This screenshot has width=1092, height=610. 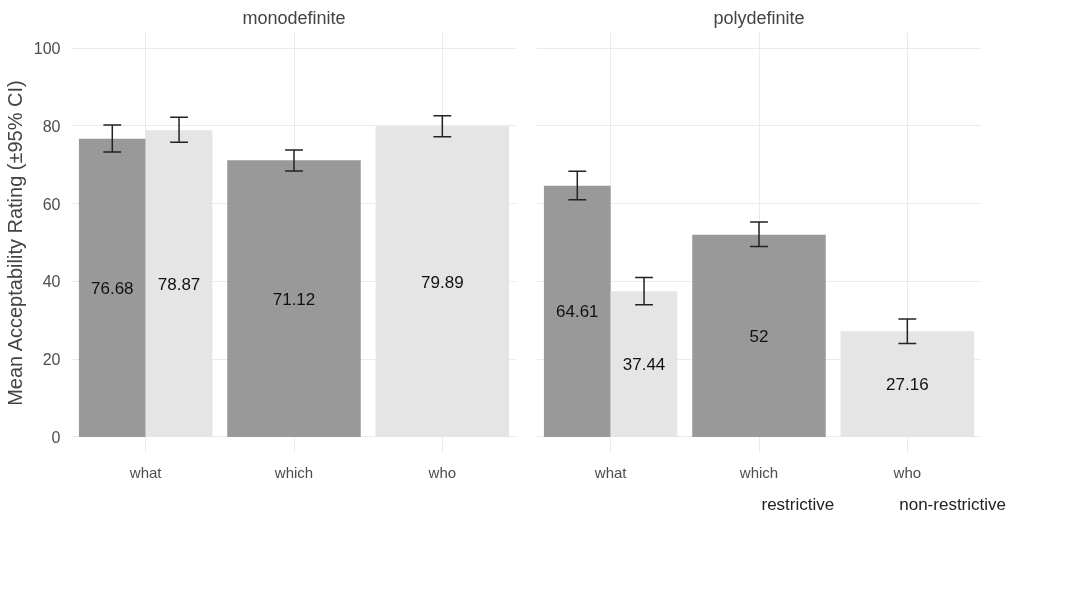 I want to click on data-label: 78.87, so click(x=179, y=284).